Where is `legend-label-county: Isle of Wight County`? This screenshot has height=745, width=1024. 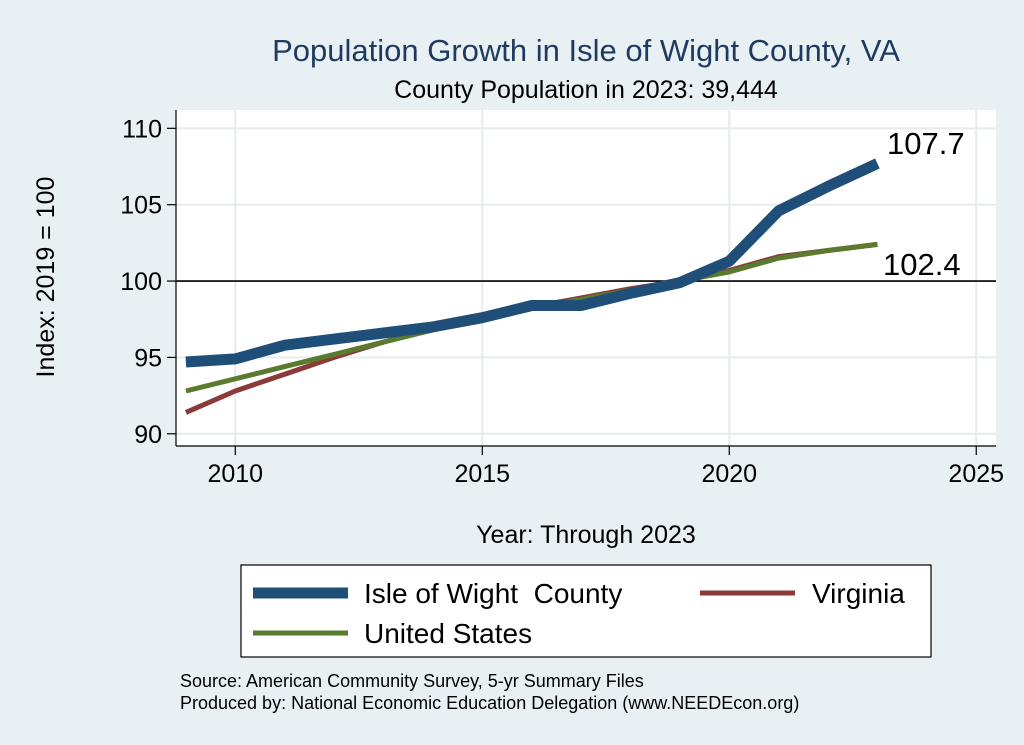
legend-label-county: Isle of Wight County is located at coordinates (493, 593).